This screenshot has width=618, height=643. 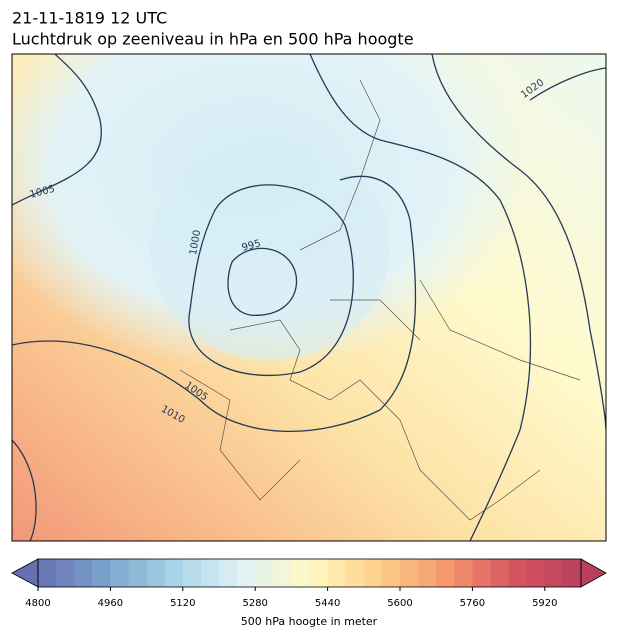 I want to click on colorbar-extend-high, so click(x=593, y=573).